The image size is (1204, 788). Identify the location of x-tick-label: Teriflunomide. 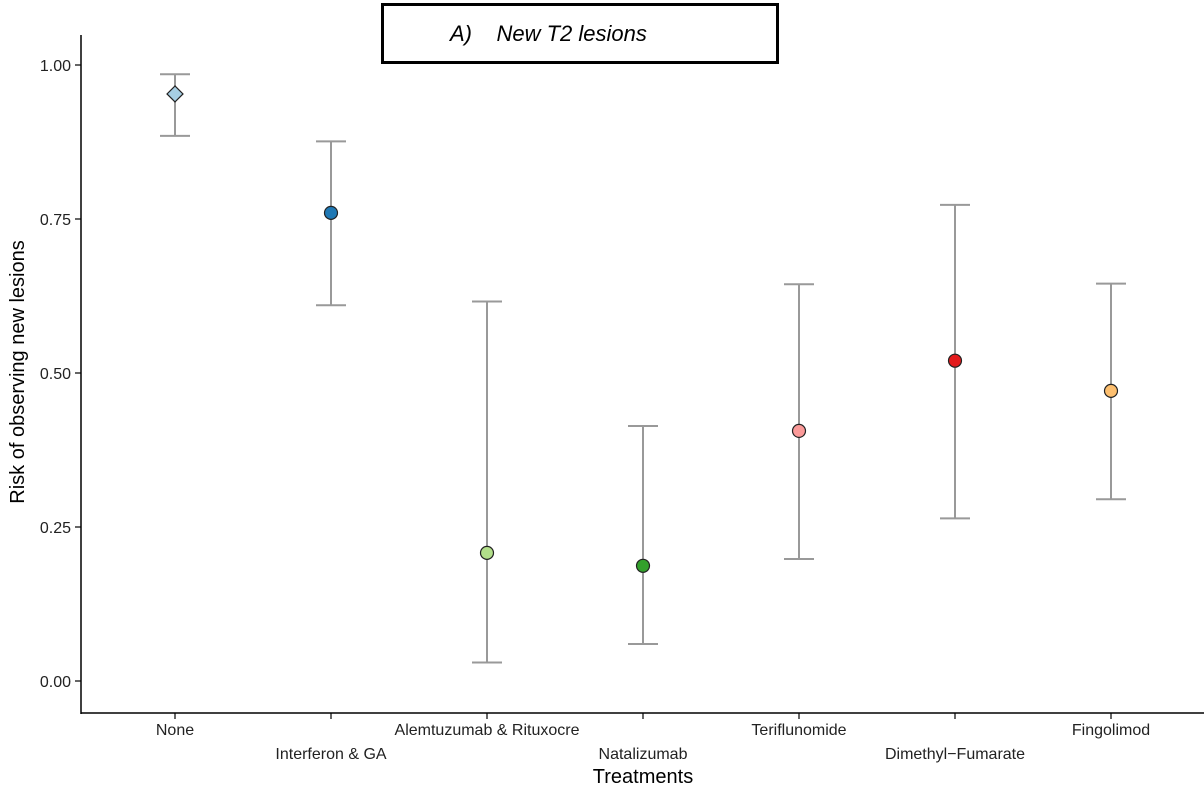
(798, 730).